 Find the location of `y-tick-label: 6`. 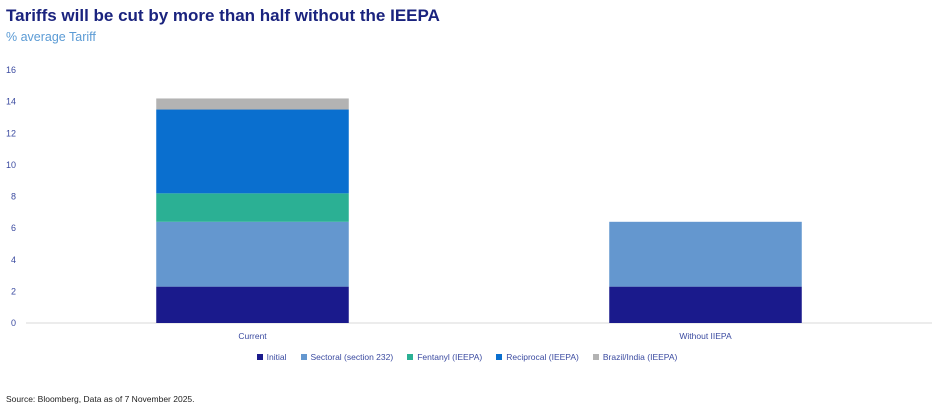

y-tick-label: 6 is located at coordinates (13, 228).